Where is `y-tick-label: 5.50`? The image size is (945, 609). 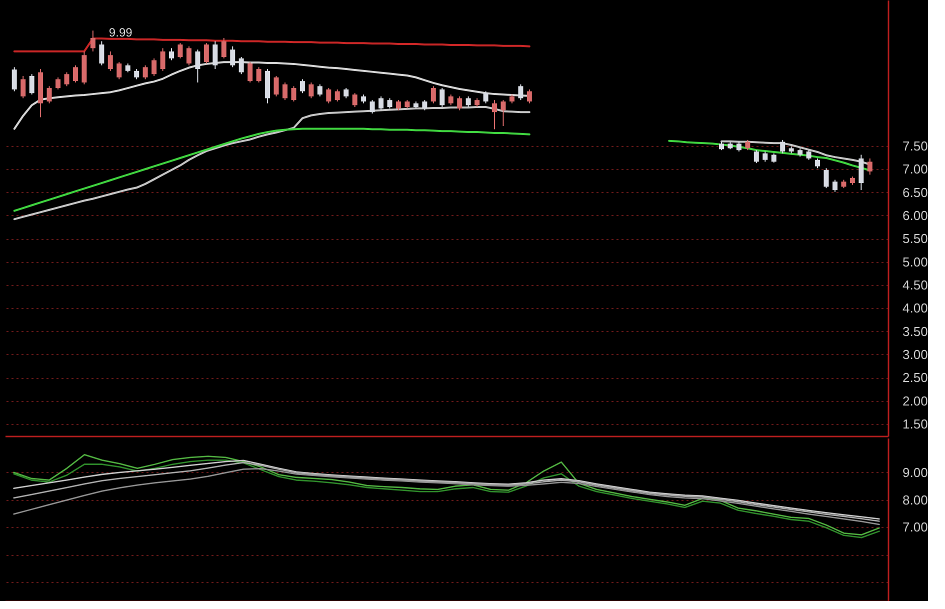 y-tick-label: 5.50 is located at coordinates (915, 238).